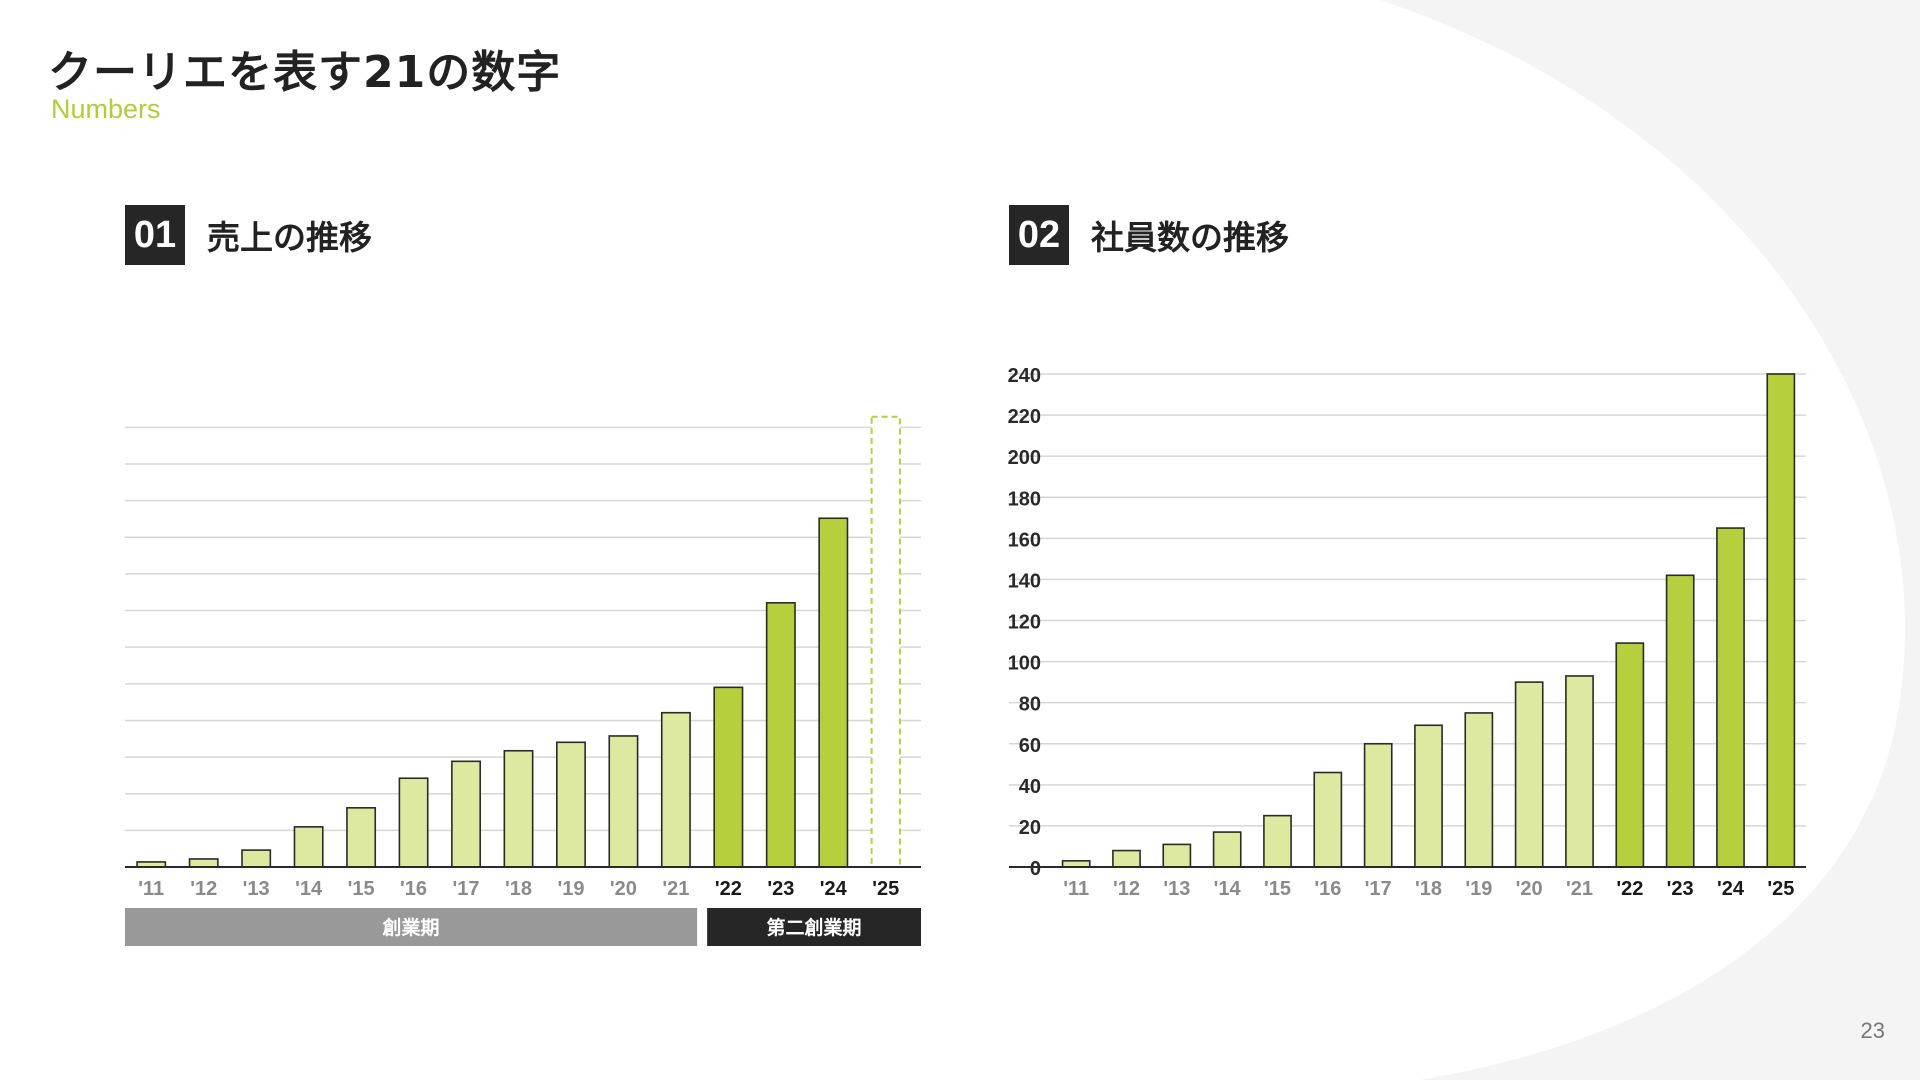 The image size is (1920, 1080). Describe the element at coordinates (1030, 705) in the screenshot. I see `y-tick-label: 80` at that location.